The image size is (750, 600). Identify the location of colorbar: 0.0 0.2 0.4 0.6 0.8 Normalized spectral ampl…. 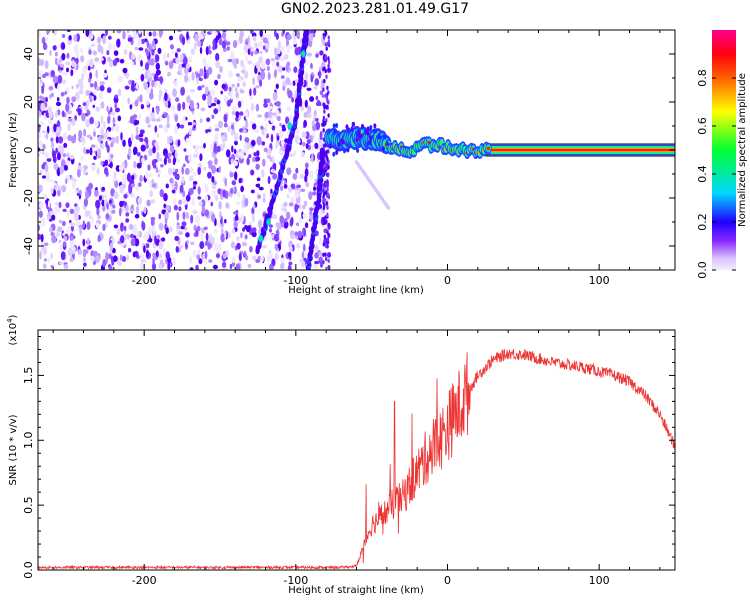
(722, 154).